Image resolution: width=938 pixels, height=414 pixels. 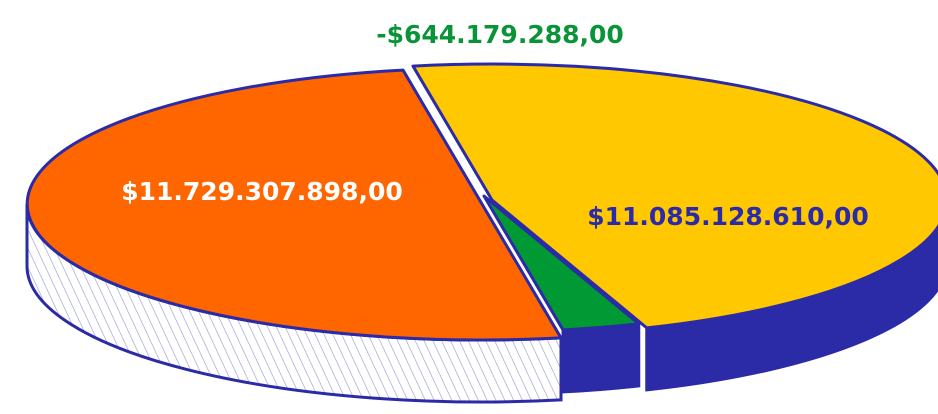 What do you see at coordinates (500, 34) in the screenshot?
I see `slice-label: -$644.179.288,00` at bounding box center [500, 34].